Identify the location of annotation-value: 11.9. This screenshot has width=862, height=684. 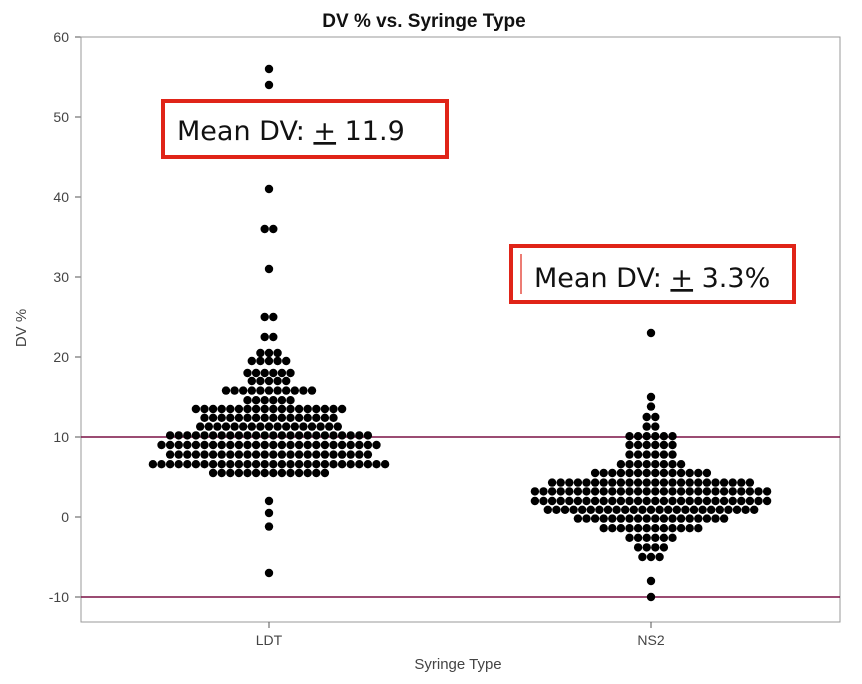
(370, 131).